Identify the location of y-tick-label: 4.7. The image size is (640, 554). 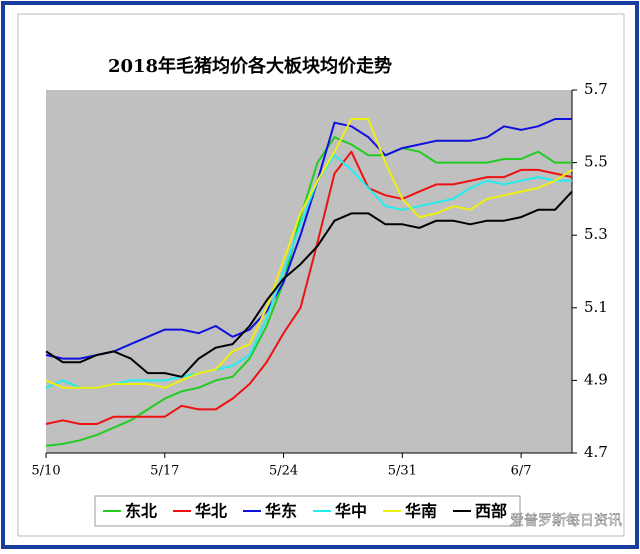
(596, 452).